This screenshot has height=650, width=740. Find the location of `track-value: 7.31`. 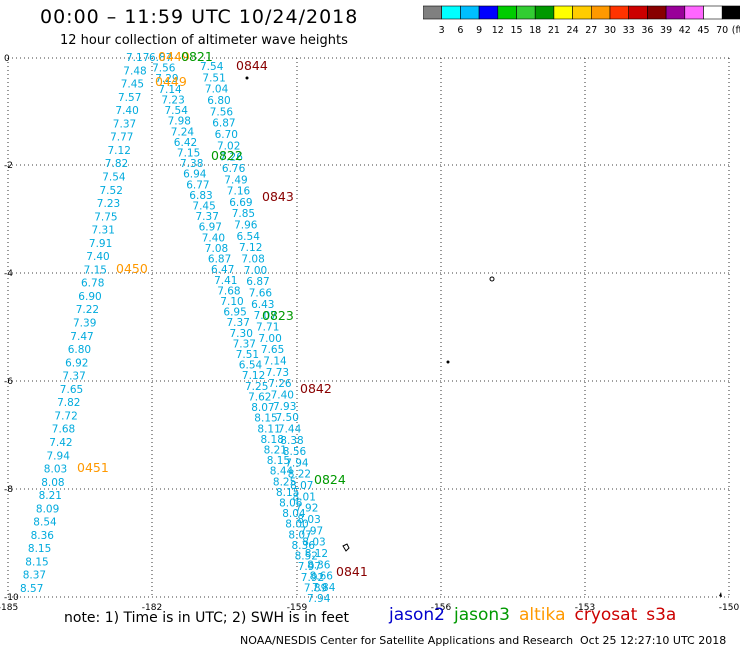

track-value: 7.31 is located at coordinates (103, 231).